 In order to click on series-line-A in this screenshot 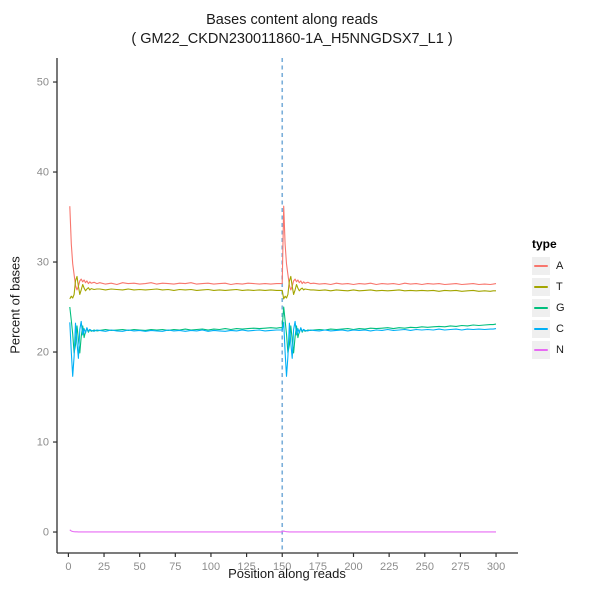, I will do `click(283, 248)`.